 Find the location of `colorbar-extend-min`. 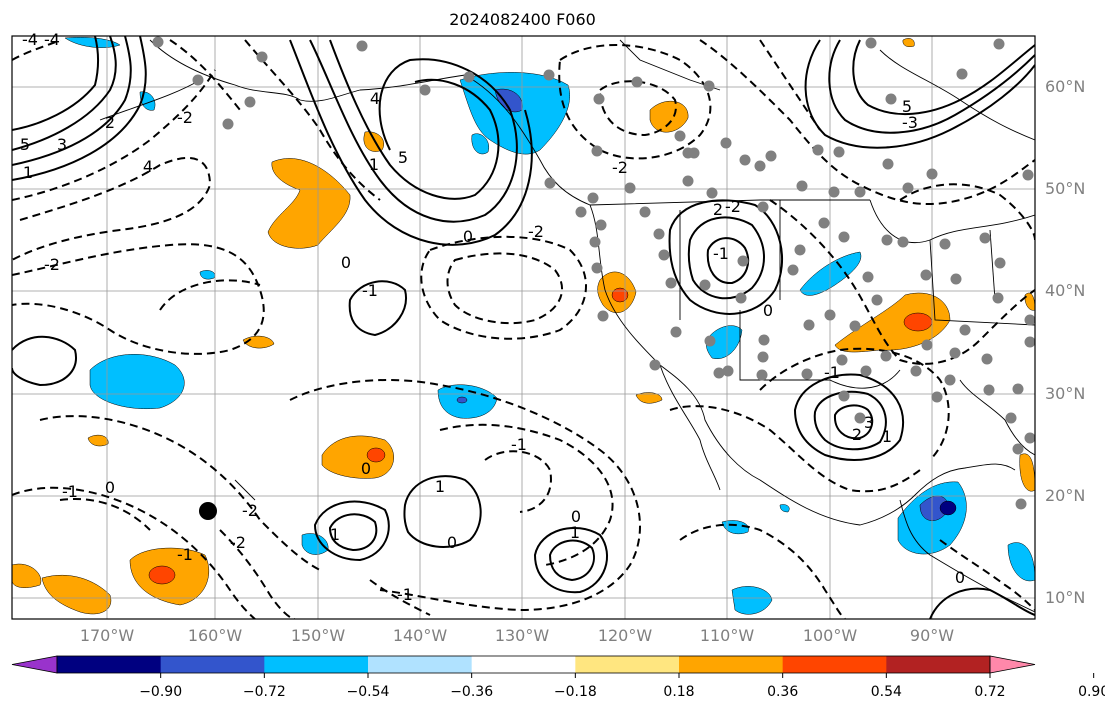

colorbar-extend-min is located at coordinates (34, 664).